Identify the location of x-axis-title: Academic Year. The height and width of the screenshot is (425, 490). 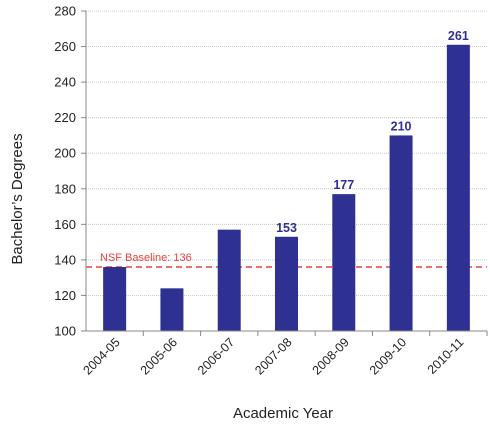
(283, 413).